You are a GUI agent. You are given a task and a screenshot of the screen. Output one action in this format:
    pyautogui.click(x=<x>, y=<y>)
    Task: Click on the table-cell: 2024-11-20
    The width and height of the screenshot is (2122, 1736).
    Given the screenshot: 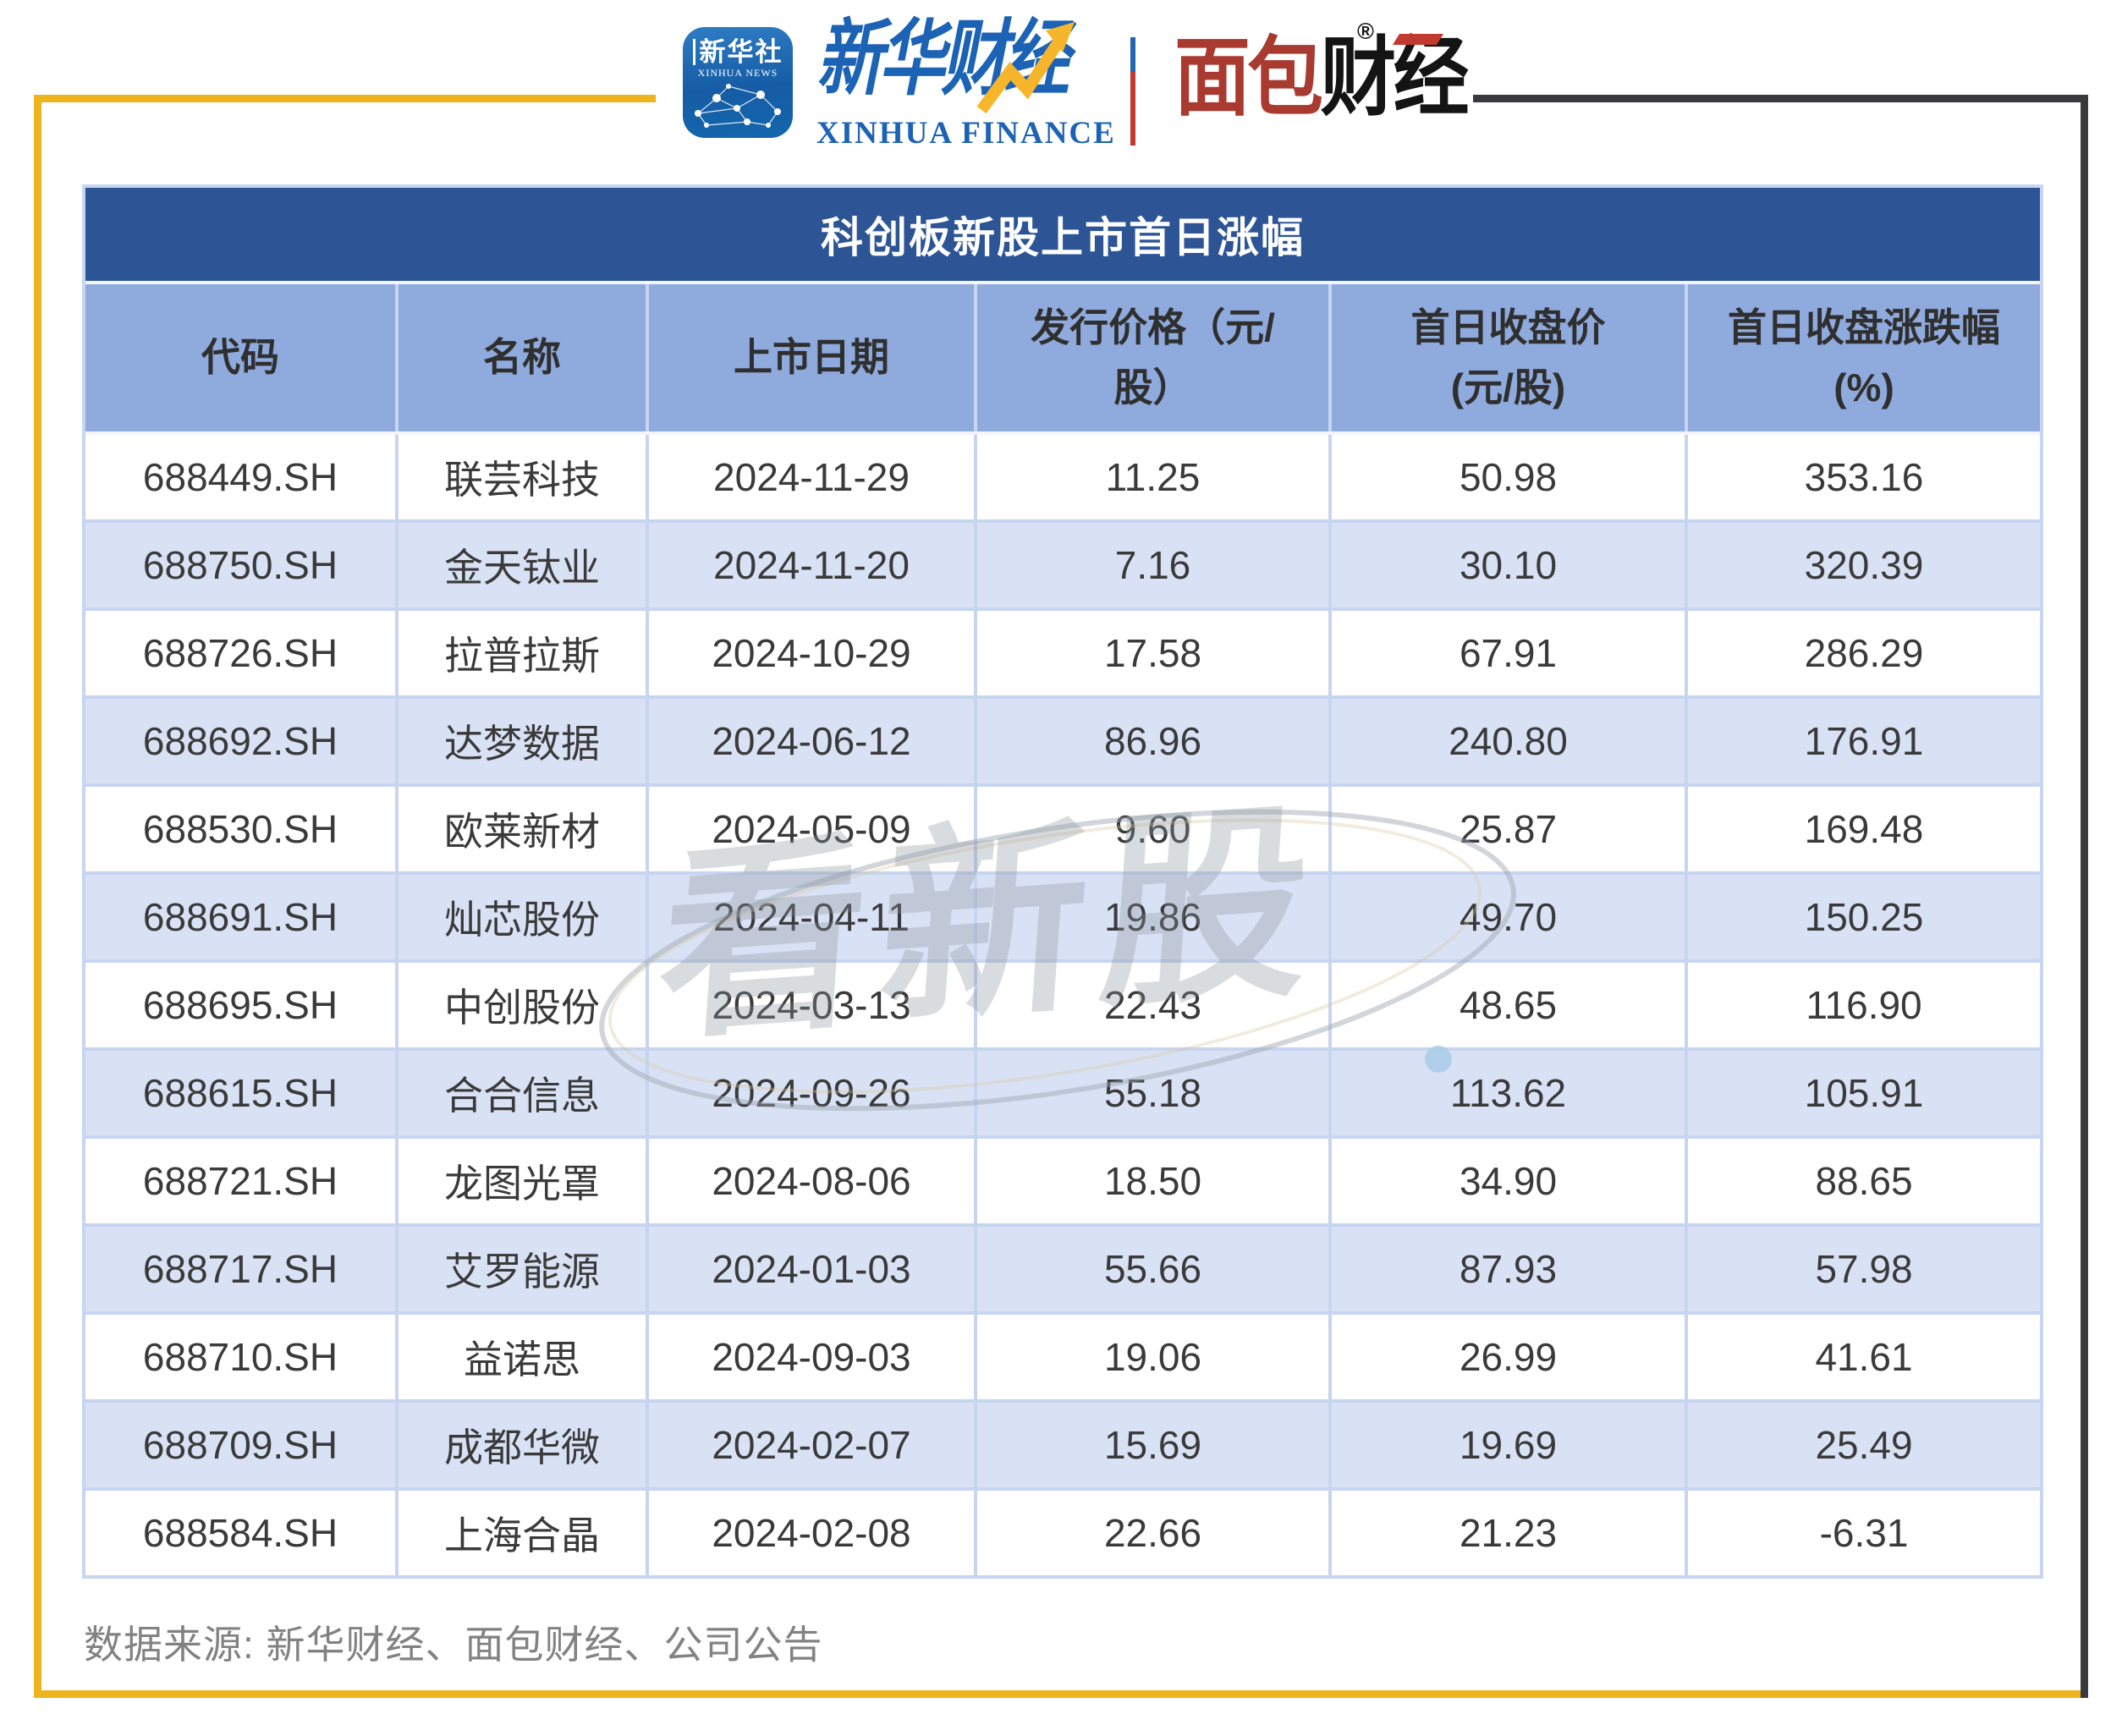 What is the action you would take?
    pyautogui.click(x=811, y=565)
    